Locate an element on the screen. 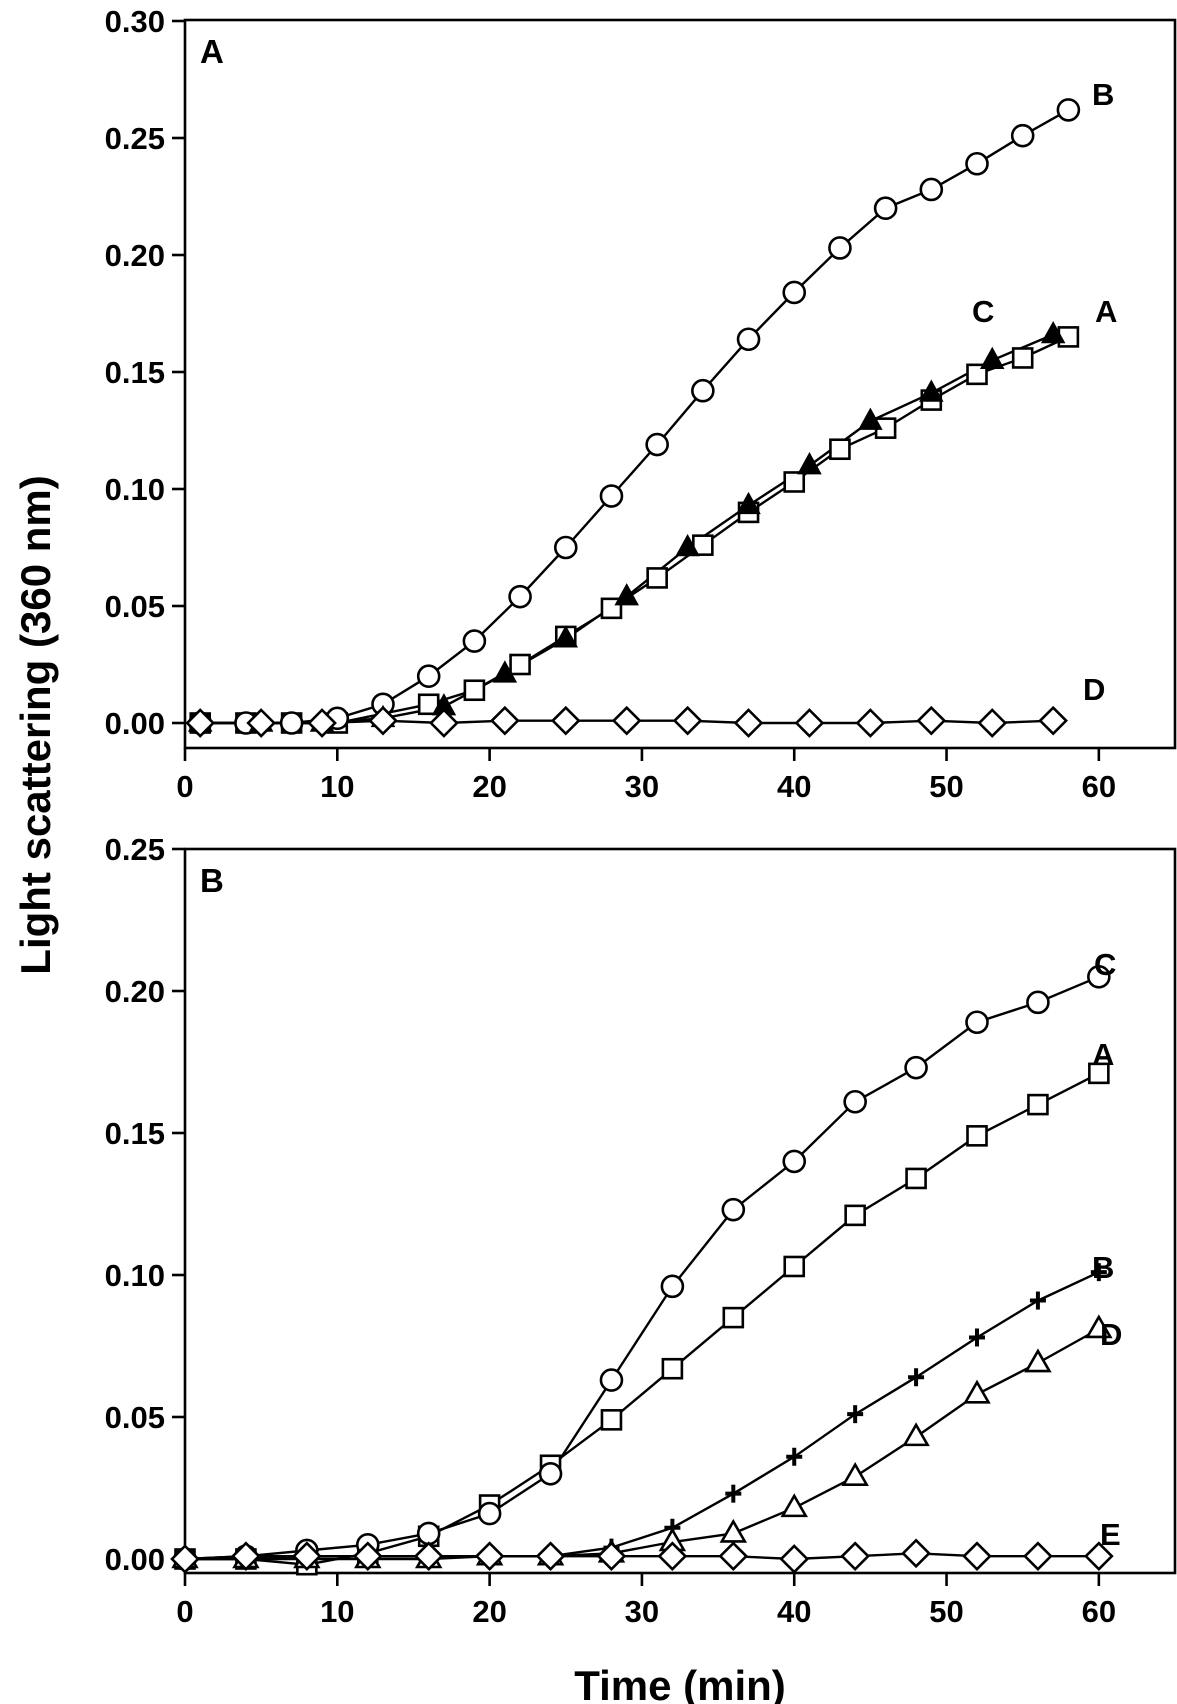 Image resolution: width=1177 pixels, height=1704 pixels. panel-b-y-tick-label: 0.25 is located at coordinates (135, 849).